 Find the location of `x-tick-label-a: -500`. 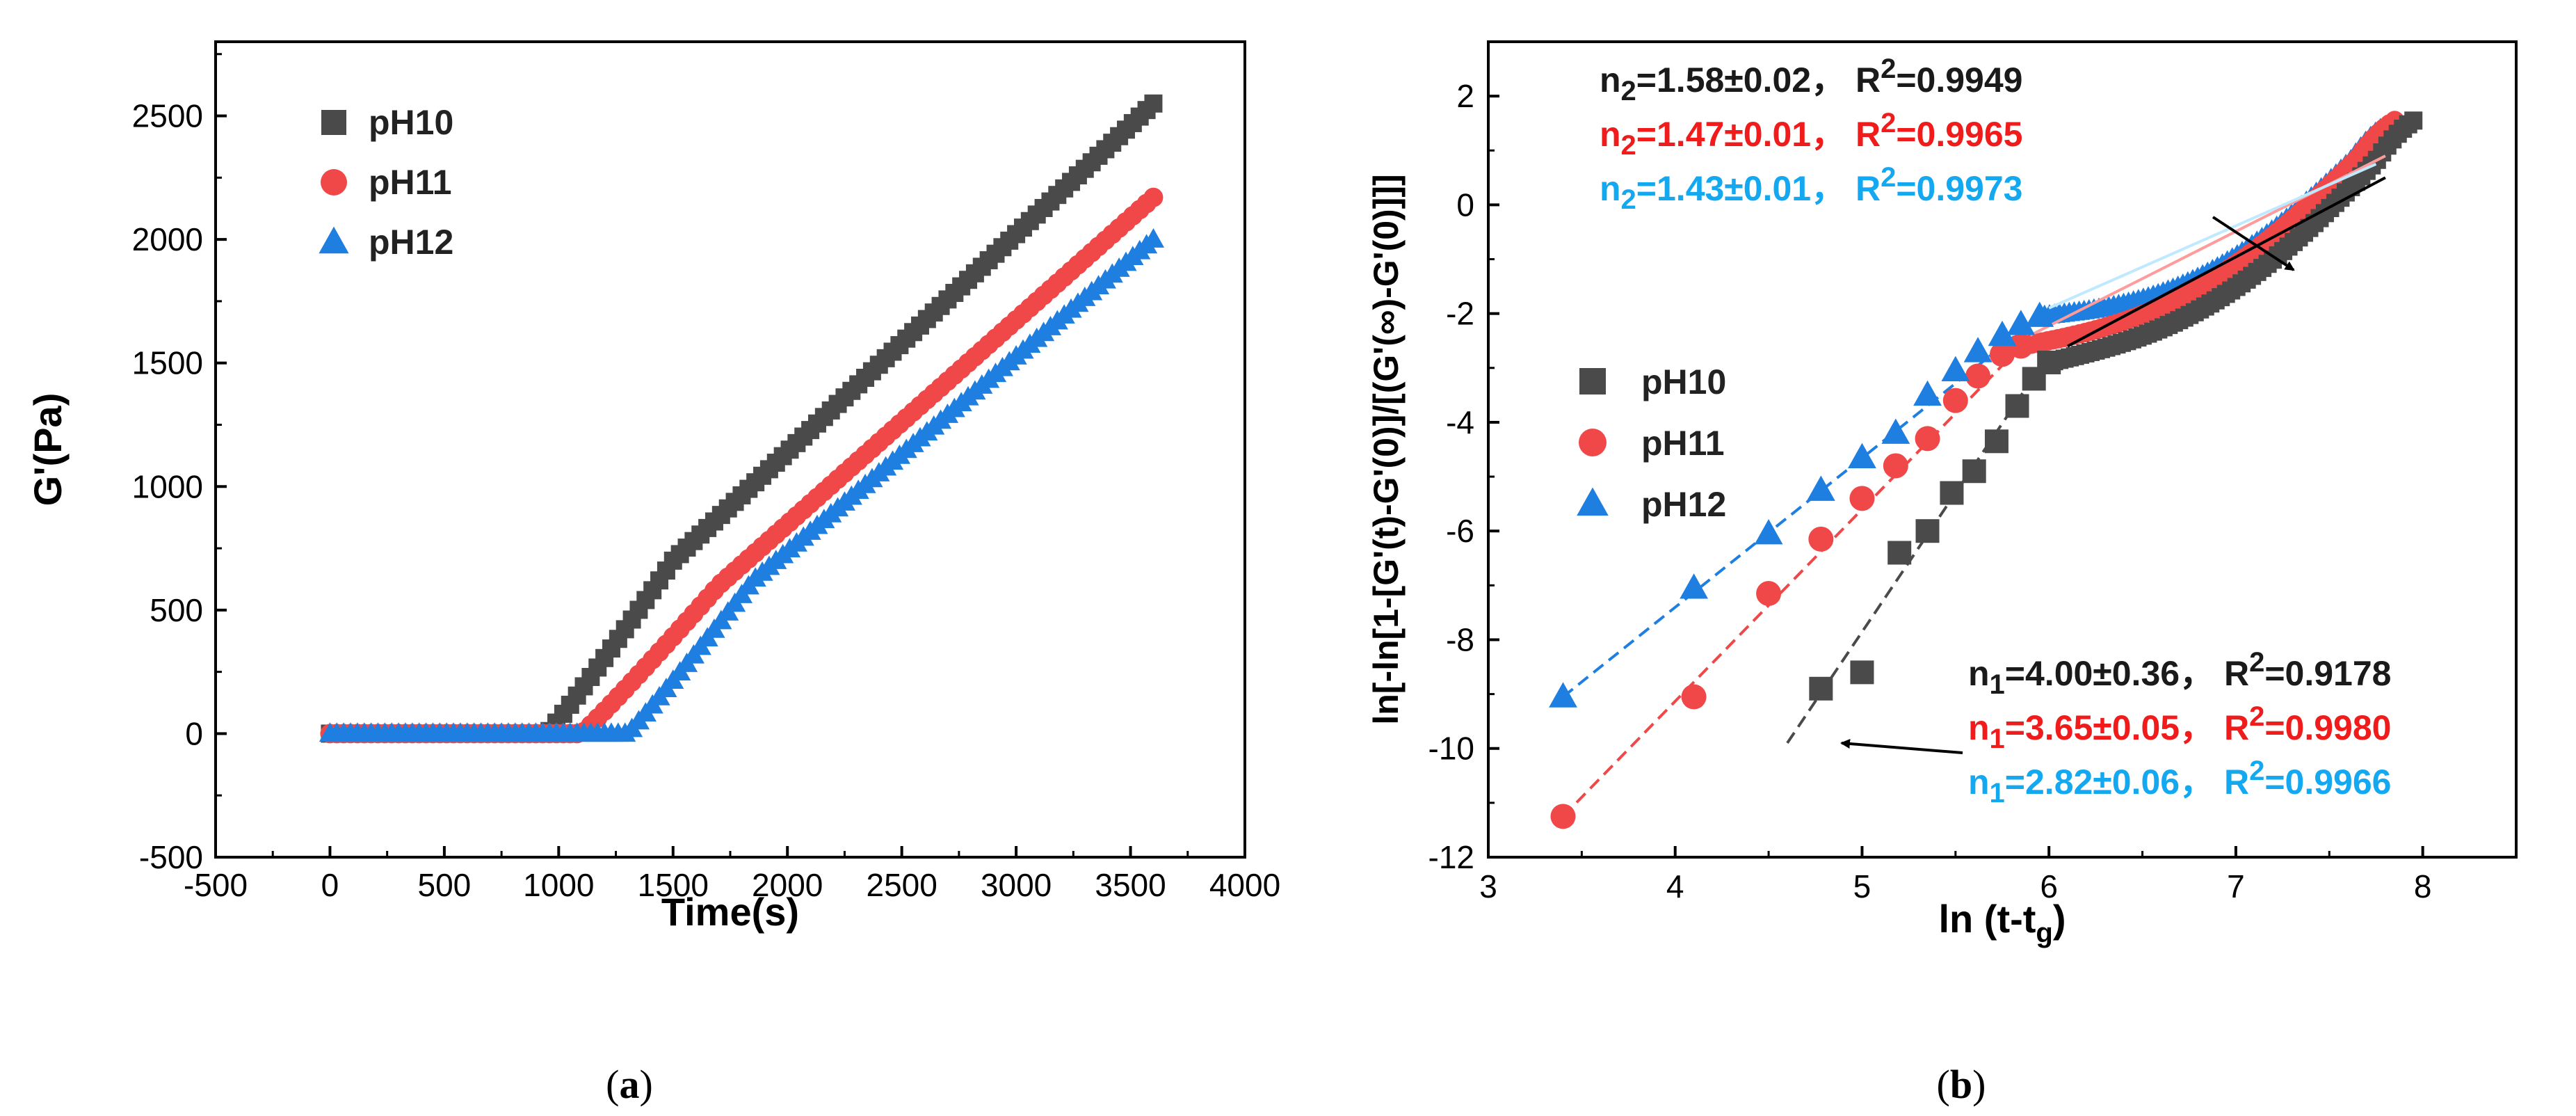

x-tick-label-a: -500 is located at coordinates (216, 885).